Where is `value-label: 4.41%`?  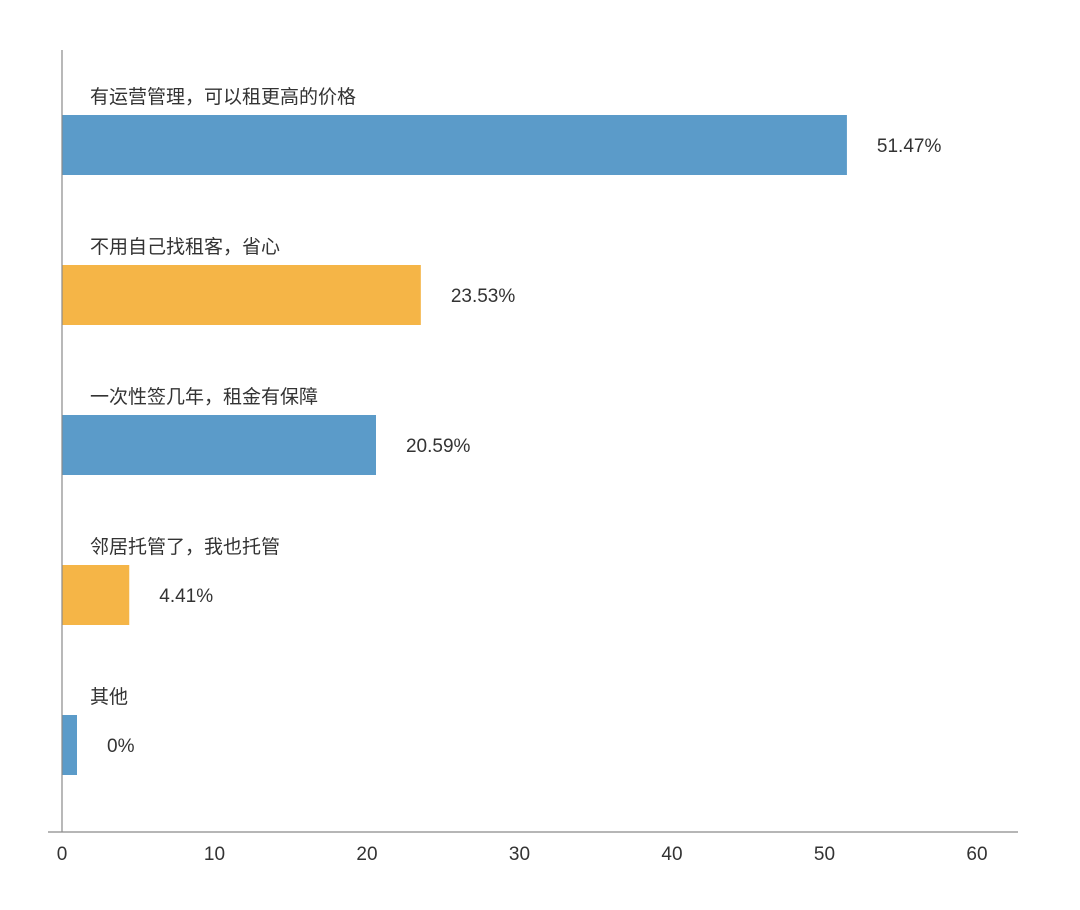 value-label: 4.41% is located at coordinates (186, 596).